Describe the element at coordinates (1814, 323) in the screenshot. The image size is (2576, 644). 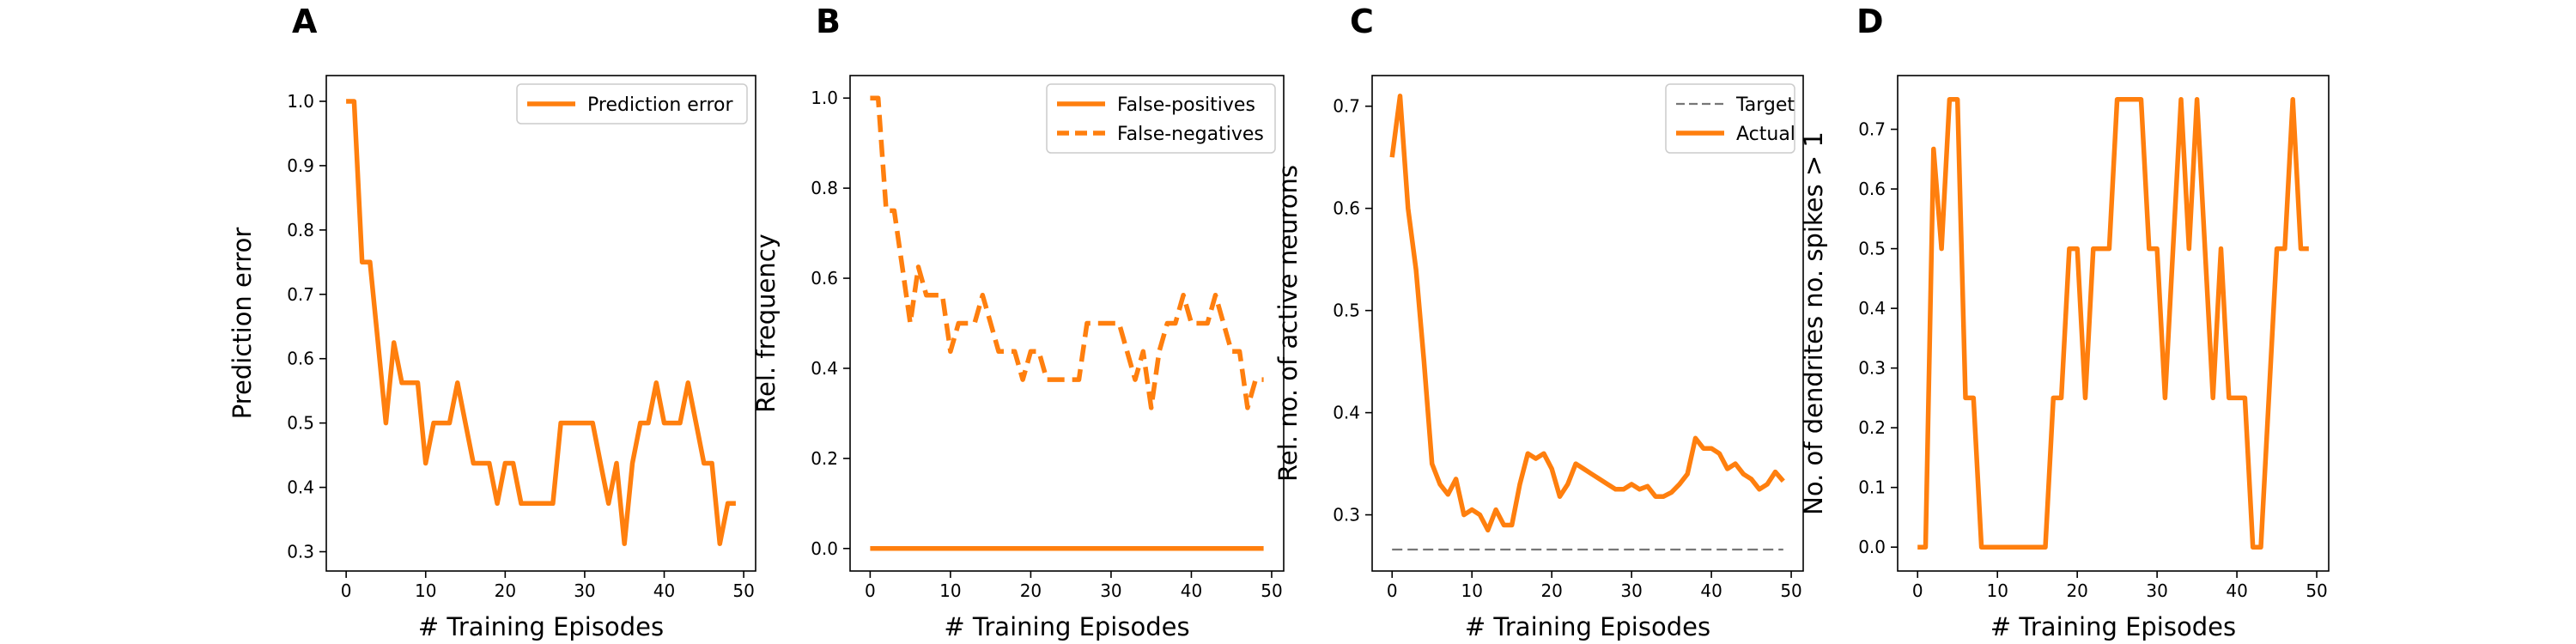
I see `y-axis-label: No. of dendrites no. spikes > 1` at that location.